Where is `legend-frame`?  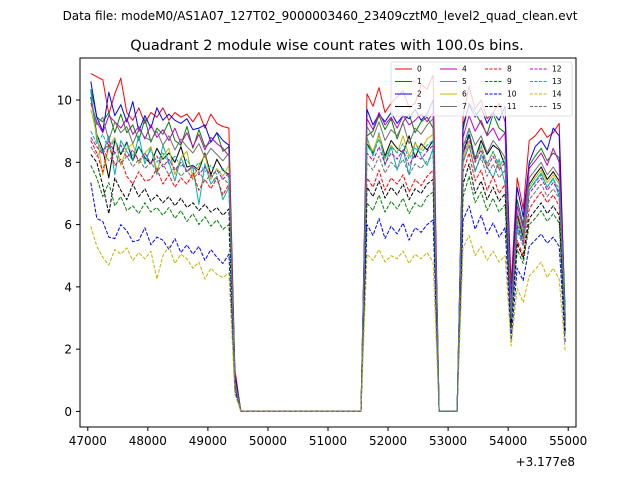 legend-frame is located at coordinates (481, 89).